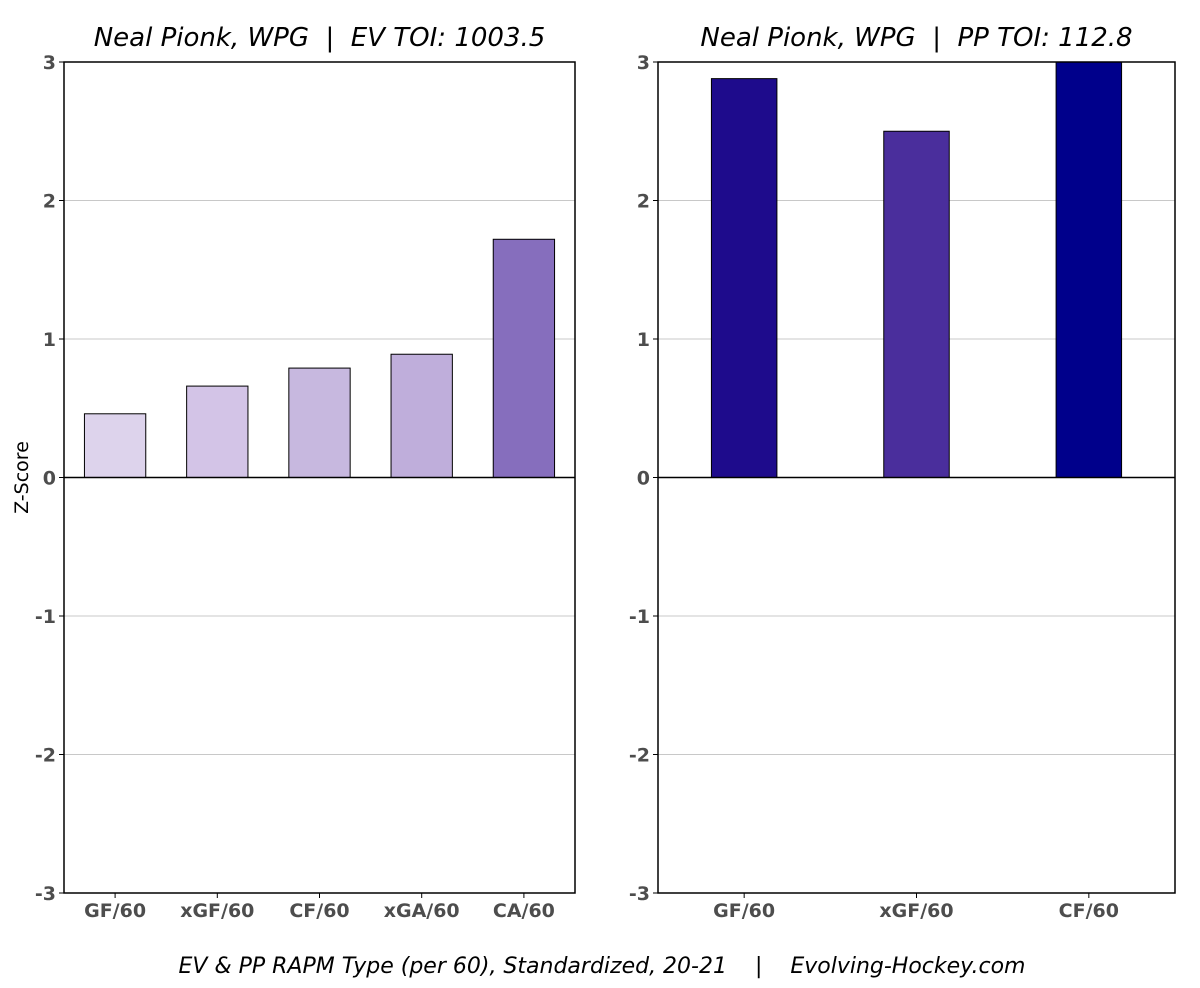 This screenshot has width=1200, height=988. What do you see at coordinates (320, 38) in the screenshot?
I see `panel-title: Neal Pionk, WPG | EV TOI: 1003.5` at bounding box center [320, 38].